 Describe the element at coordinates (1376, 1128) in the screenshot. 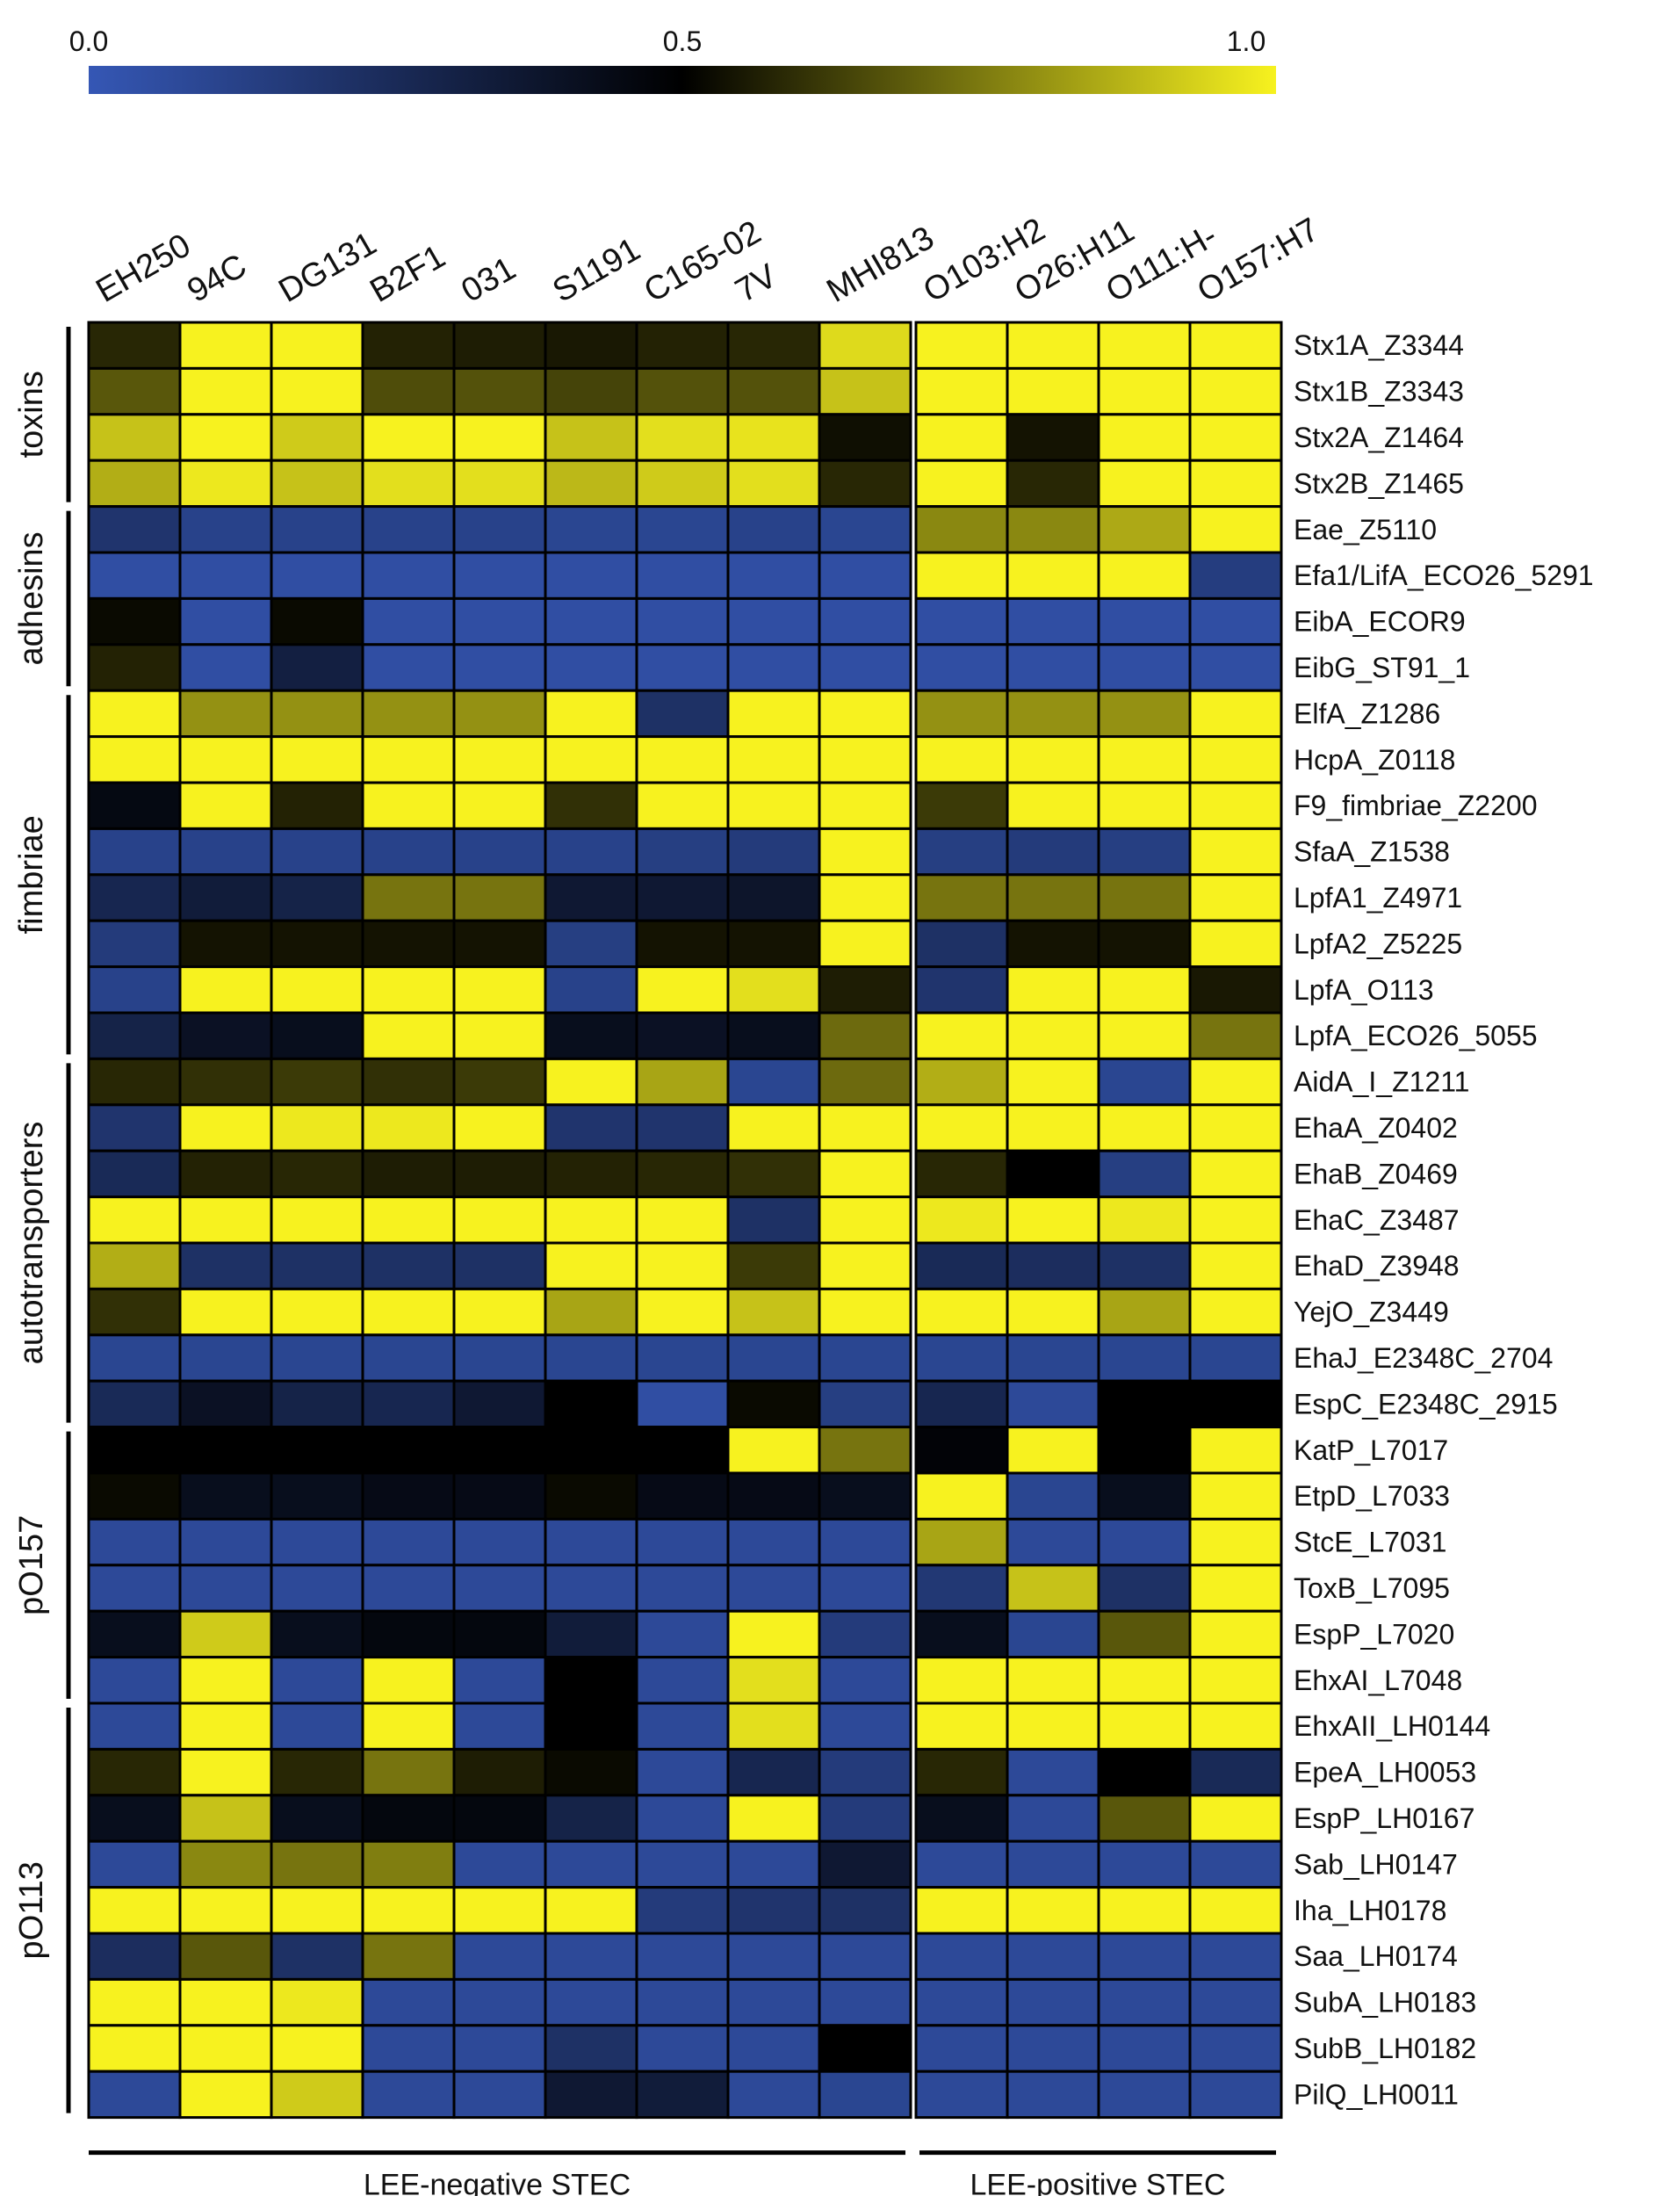

I see `row-label: EhaA_Z0402` at that location.